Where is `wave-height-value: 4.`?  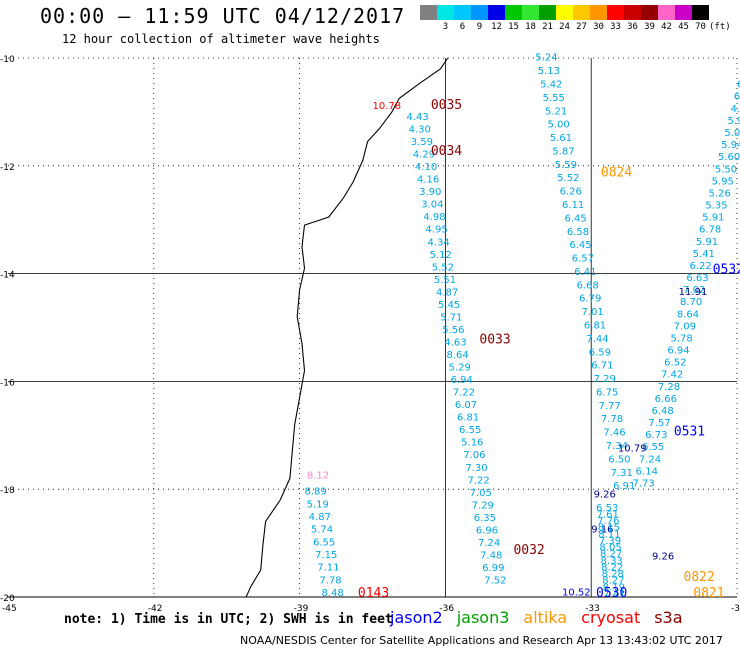 wave-height-value: 4. is located at coordinates (735, 109).